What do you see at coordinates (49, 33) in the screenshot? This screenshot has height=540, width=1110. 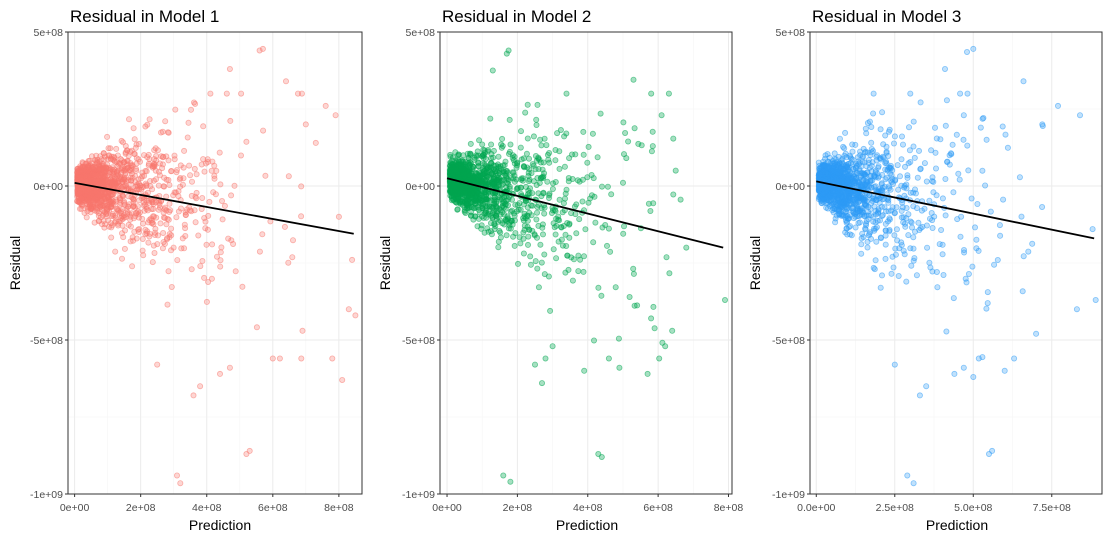 I see `y-tick-label: 5e+08` at bounding box center [49, 33].